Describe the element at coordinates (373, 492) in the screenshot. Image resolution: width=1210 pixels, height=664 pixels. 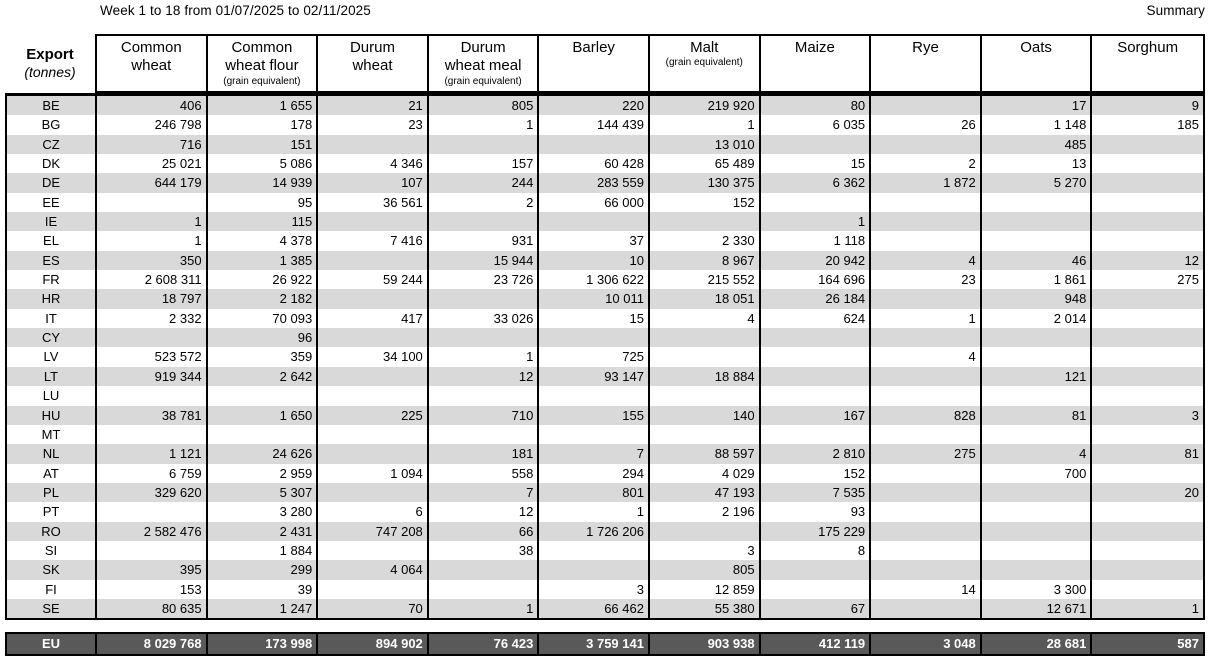
I see `row-cell-pl-durum-wheat` at that location.